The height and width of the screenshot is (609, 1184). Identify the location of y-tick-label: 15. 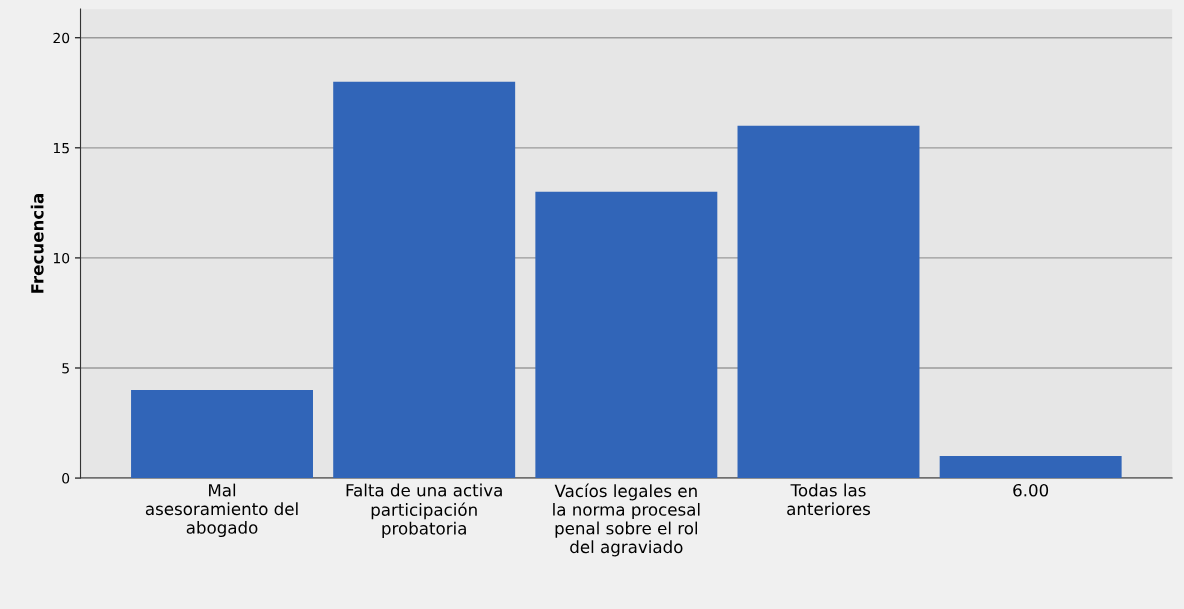
(61, 148).